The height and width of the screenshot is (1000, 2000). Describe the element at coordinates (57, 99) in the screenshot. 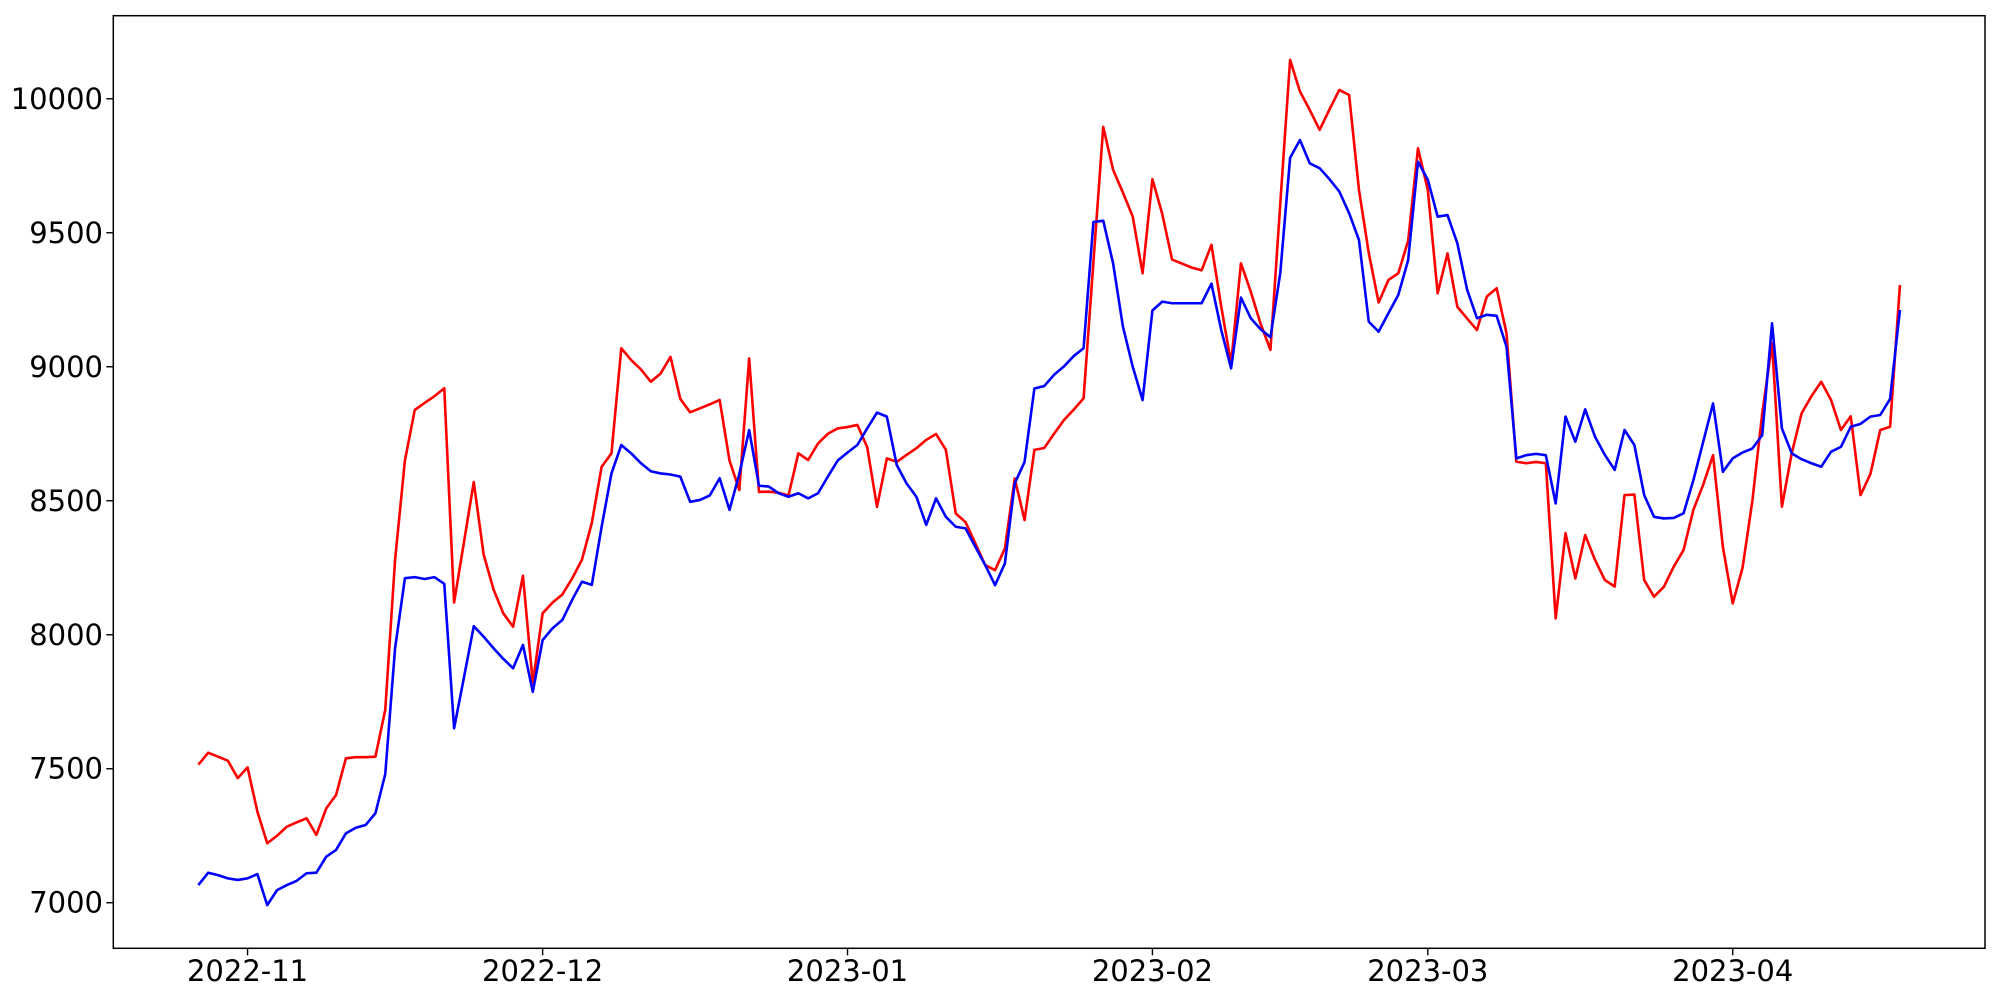

I see `y-tick-label: 10000` at that location.